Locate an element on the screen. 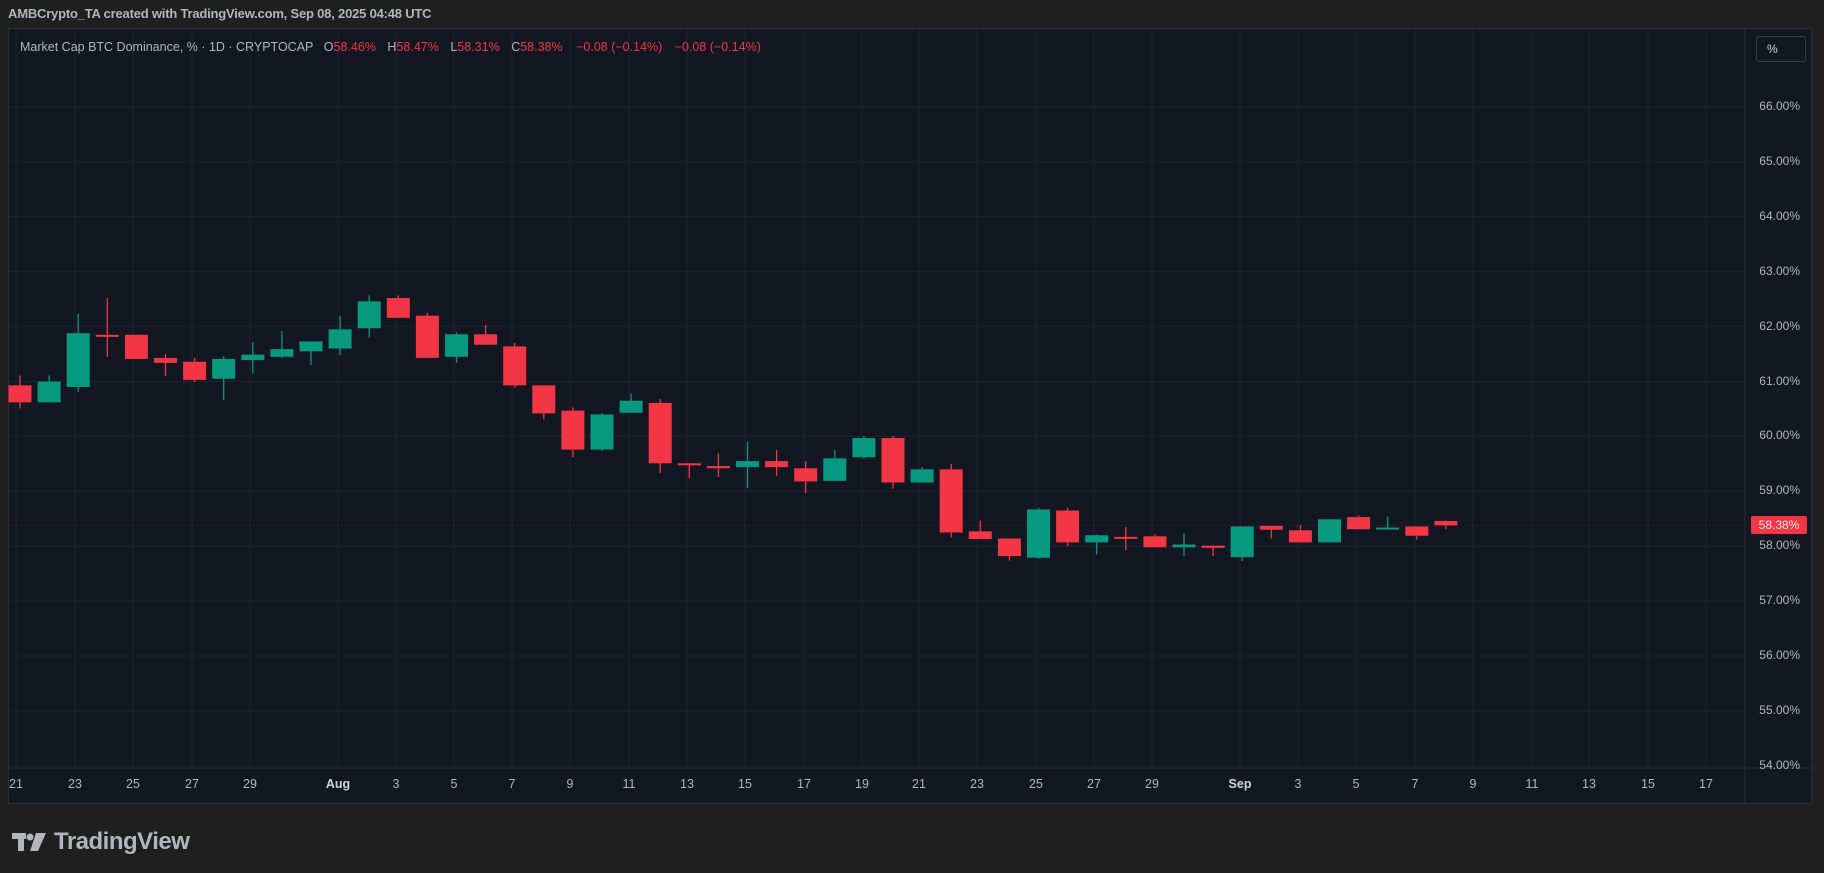 The width and height of the screenshot is (1824, 873). price-tick-label: 54.00% is located at coordinates (1779, 764).